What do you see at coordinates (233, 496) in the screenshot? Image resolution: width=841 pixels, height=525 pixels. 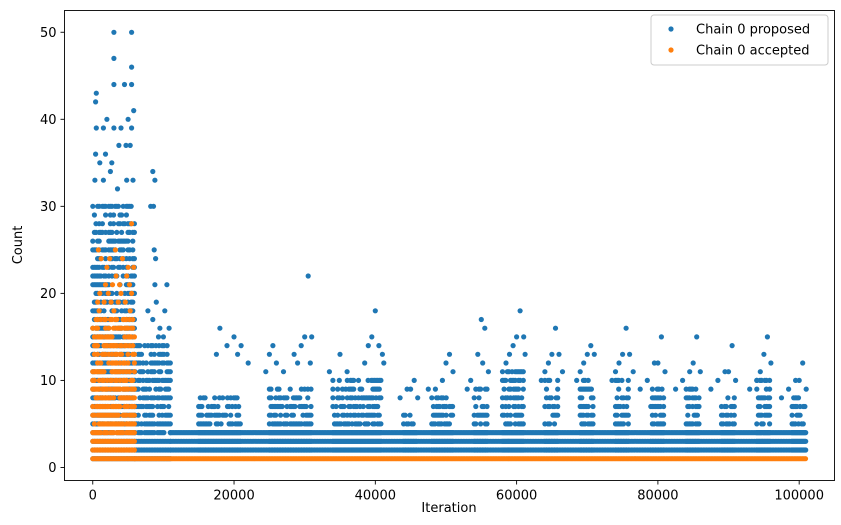 I see `x-tick-label: 20000` at bounding box center [233, 496].